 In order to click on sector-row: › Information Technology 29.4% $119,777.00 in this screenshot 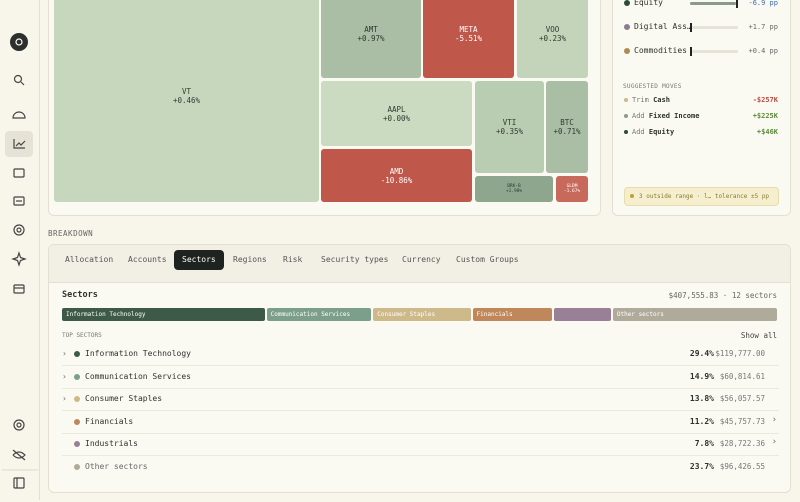, I will do `click(420, 355)`.